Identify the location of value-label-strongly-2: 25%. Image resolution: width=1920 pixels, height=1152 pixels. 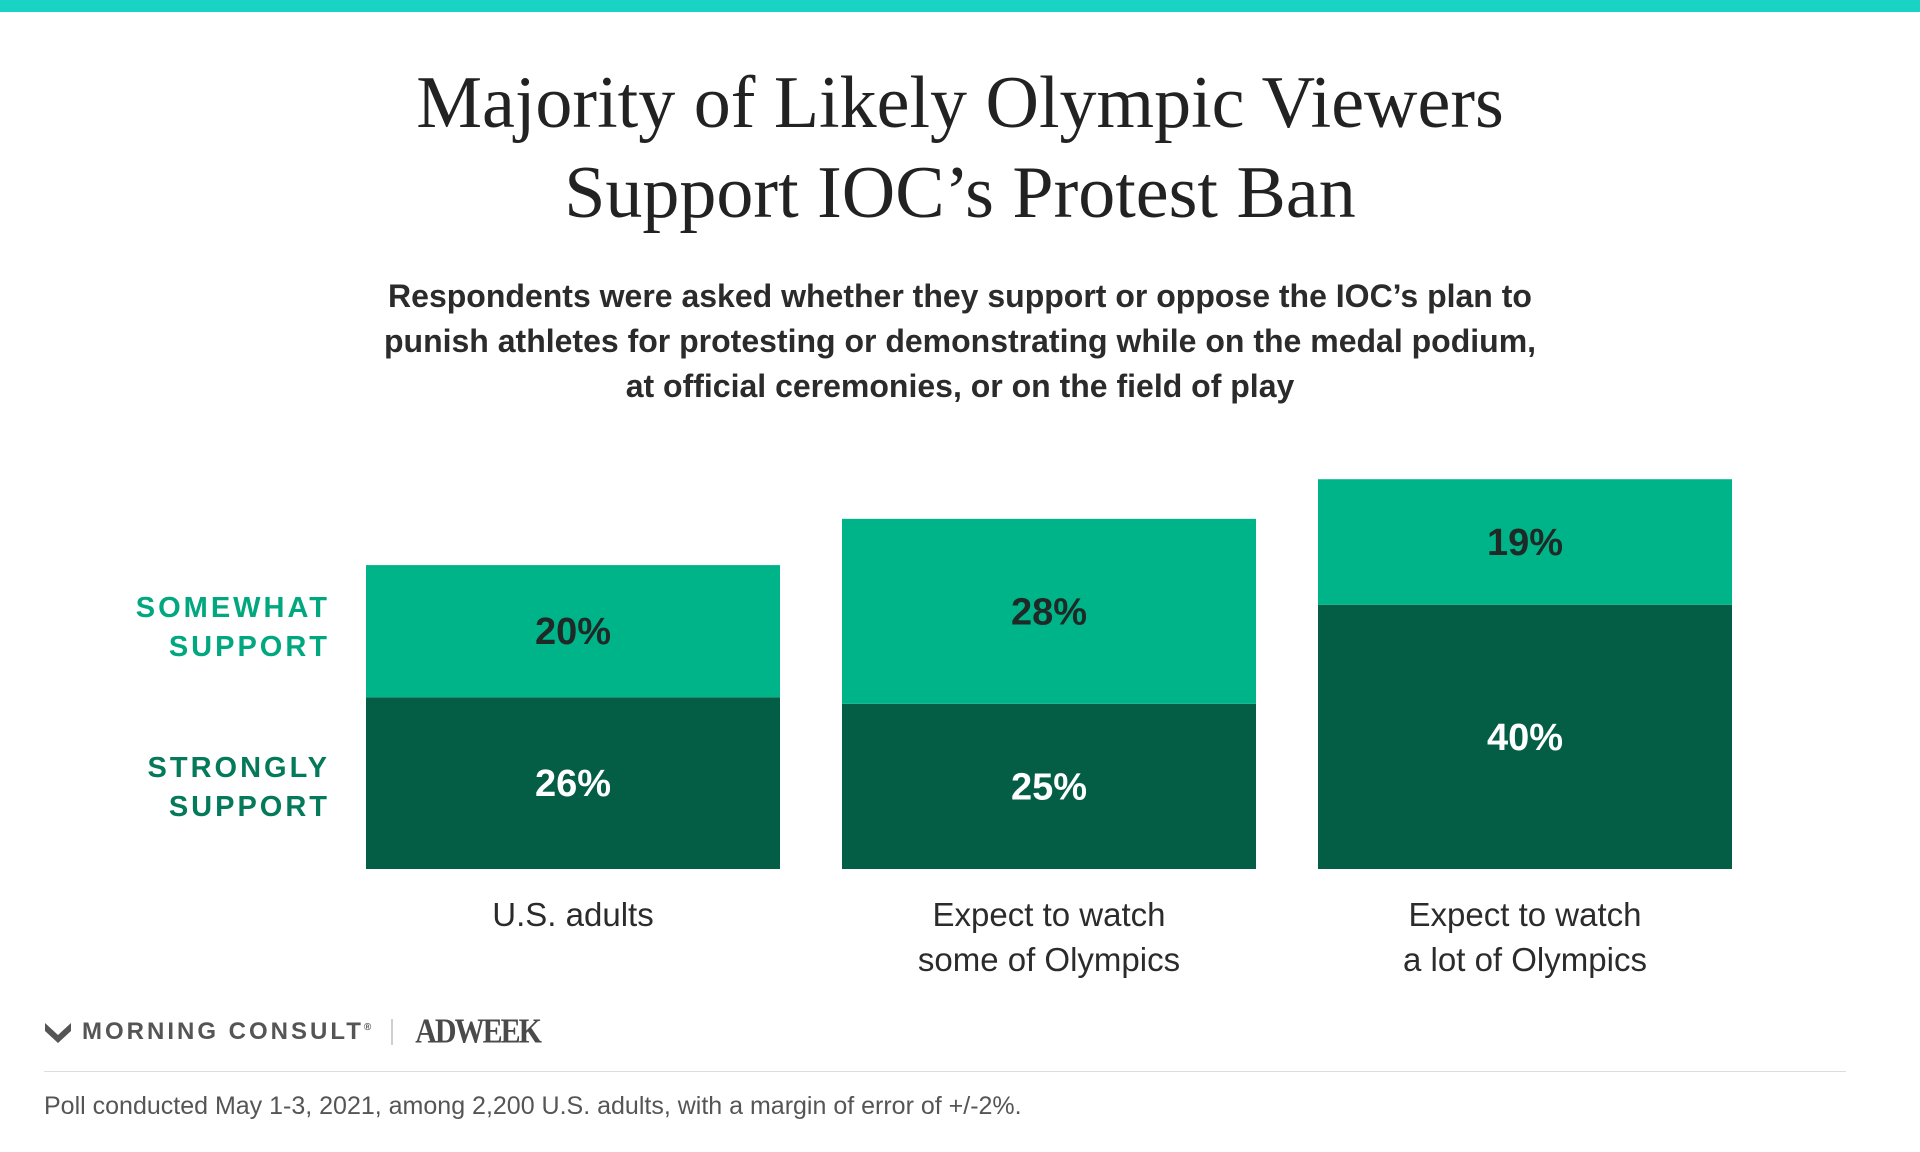
(1049, 787).